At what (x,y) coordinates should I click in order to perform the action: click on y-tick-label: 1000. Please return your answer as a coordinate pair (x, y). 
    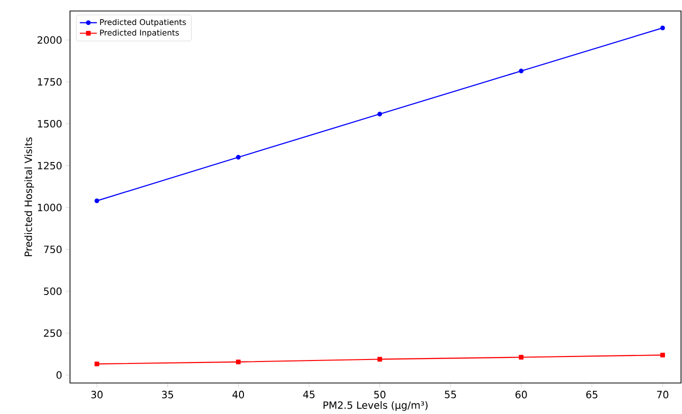
    Looking at the image, I should click on (50, 208).